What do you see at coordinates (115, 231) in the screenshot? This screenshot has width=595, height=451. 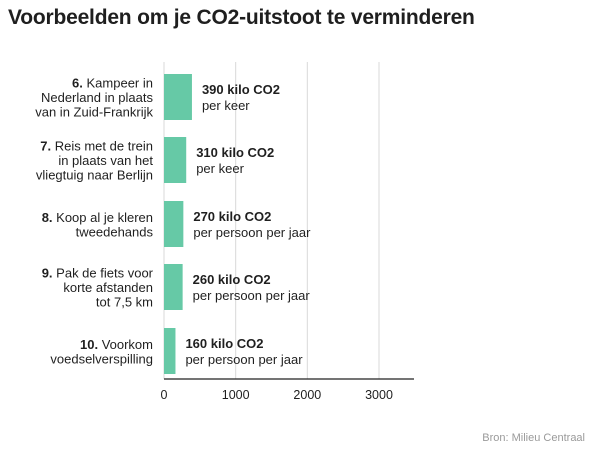 I see `category-label-line: tweedehands` at bounding box center [115, 231].